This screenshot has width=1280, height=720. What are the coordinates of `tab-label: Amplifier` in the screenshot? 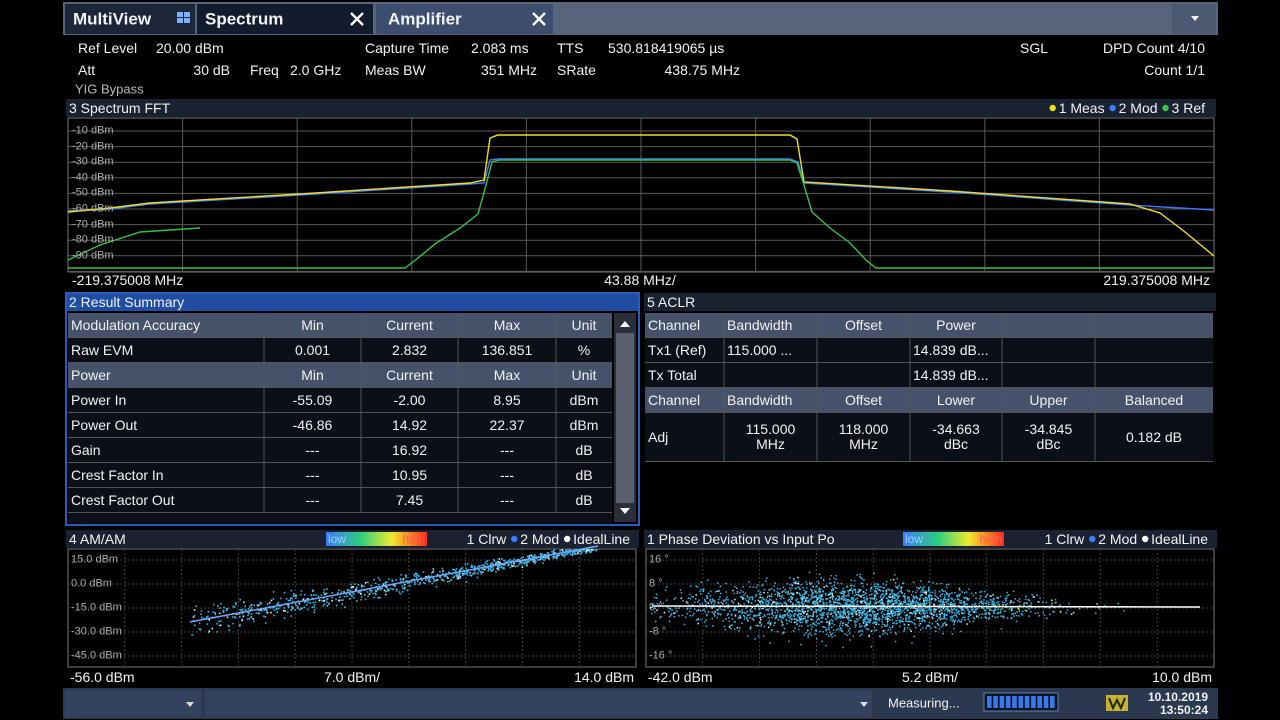 It's located at (425, 19).